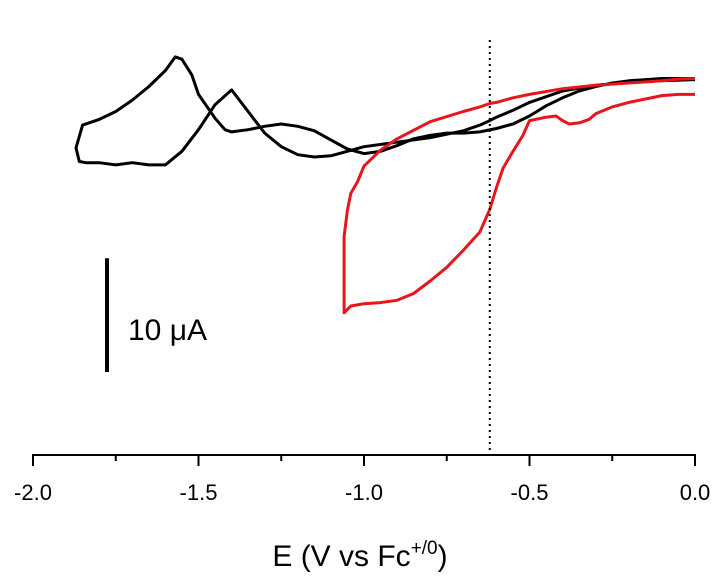  What do you see at coordinates (424, 548) in the screenshot?
I see `x-axis-title-superscript: +/0` at bounding box center [424, 548].